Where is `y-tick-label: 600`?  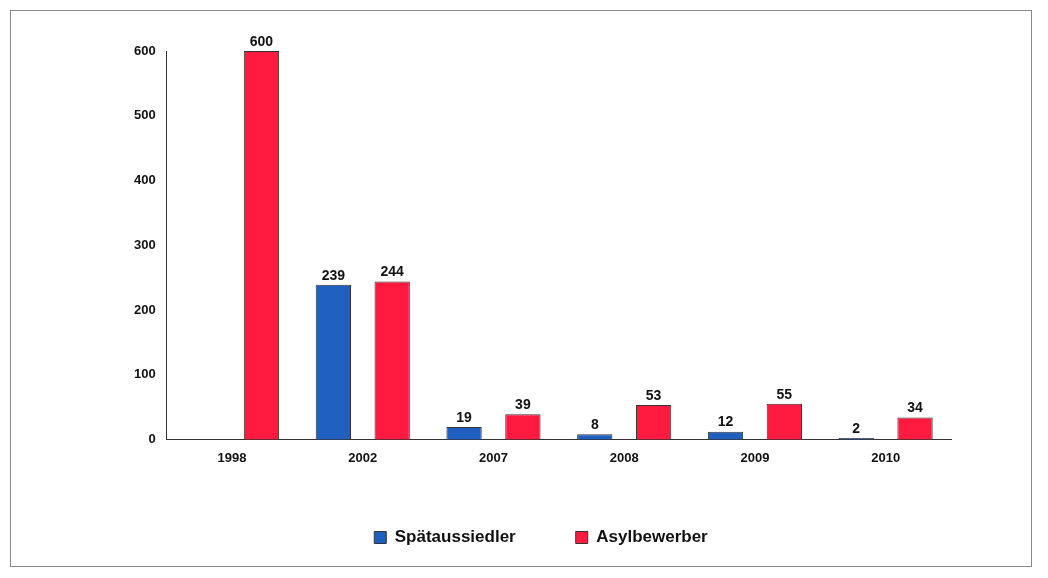 y-tick-label: 600 is located at coordinates (144, 50).